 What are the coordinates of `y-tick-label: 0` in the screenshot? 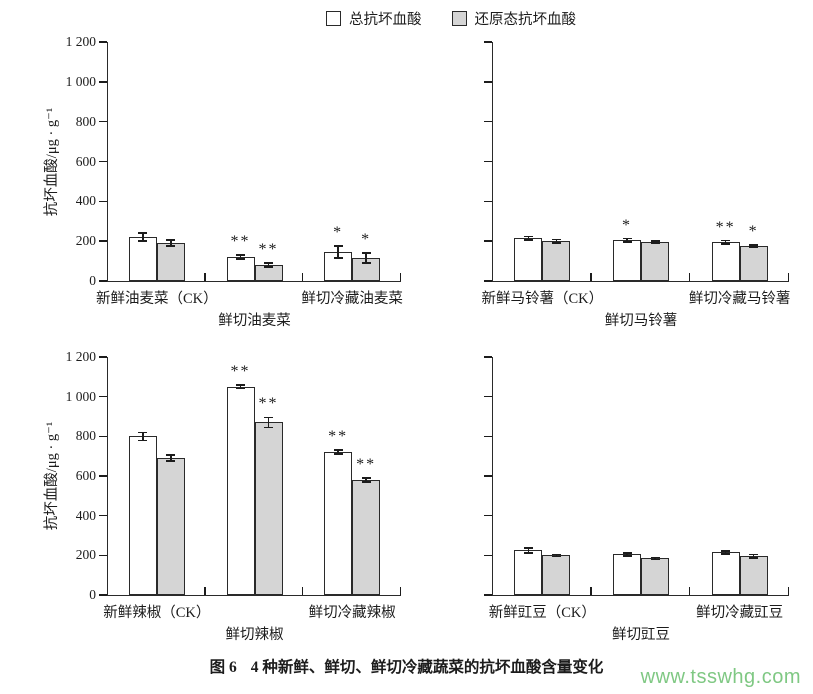 It's located at (92, 280).